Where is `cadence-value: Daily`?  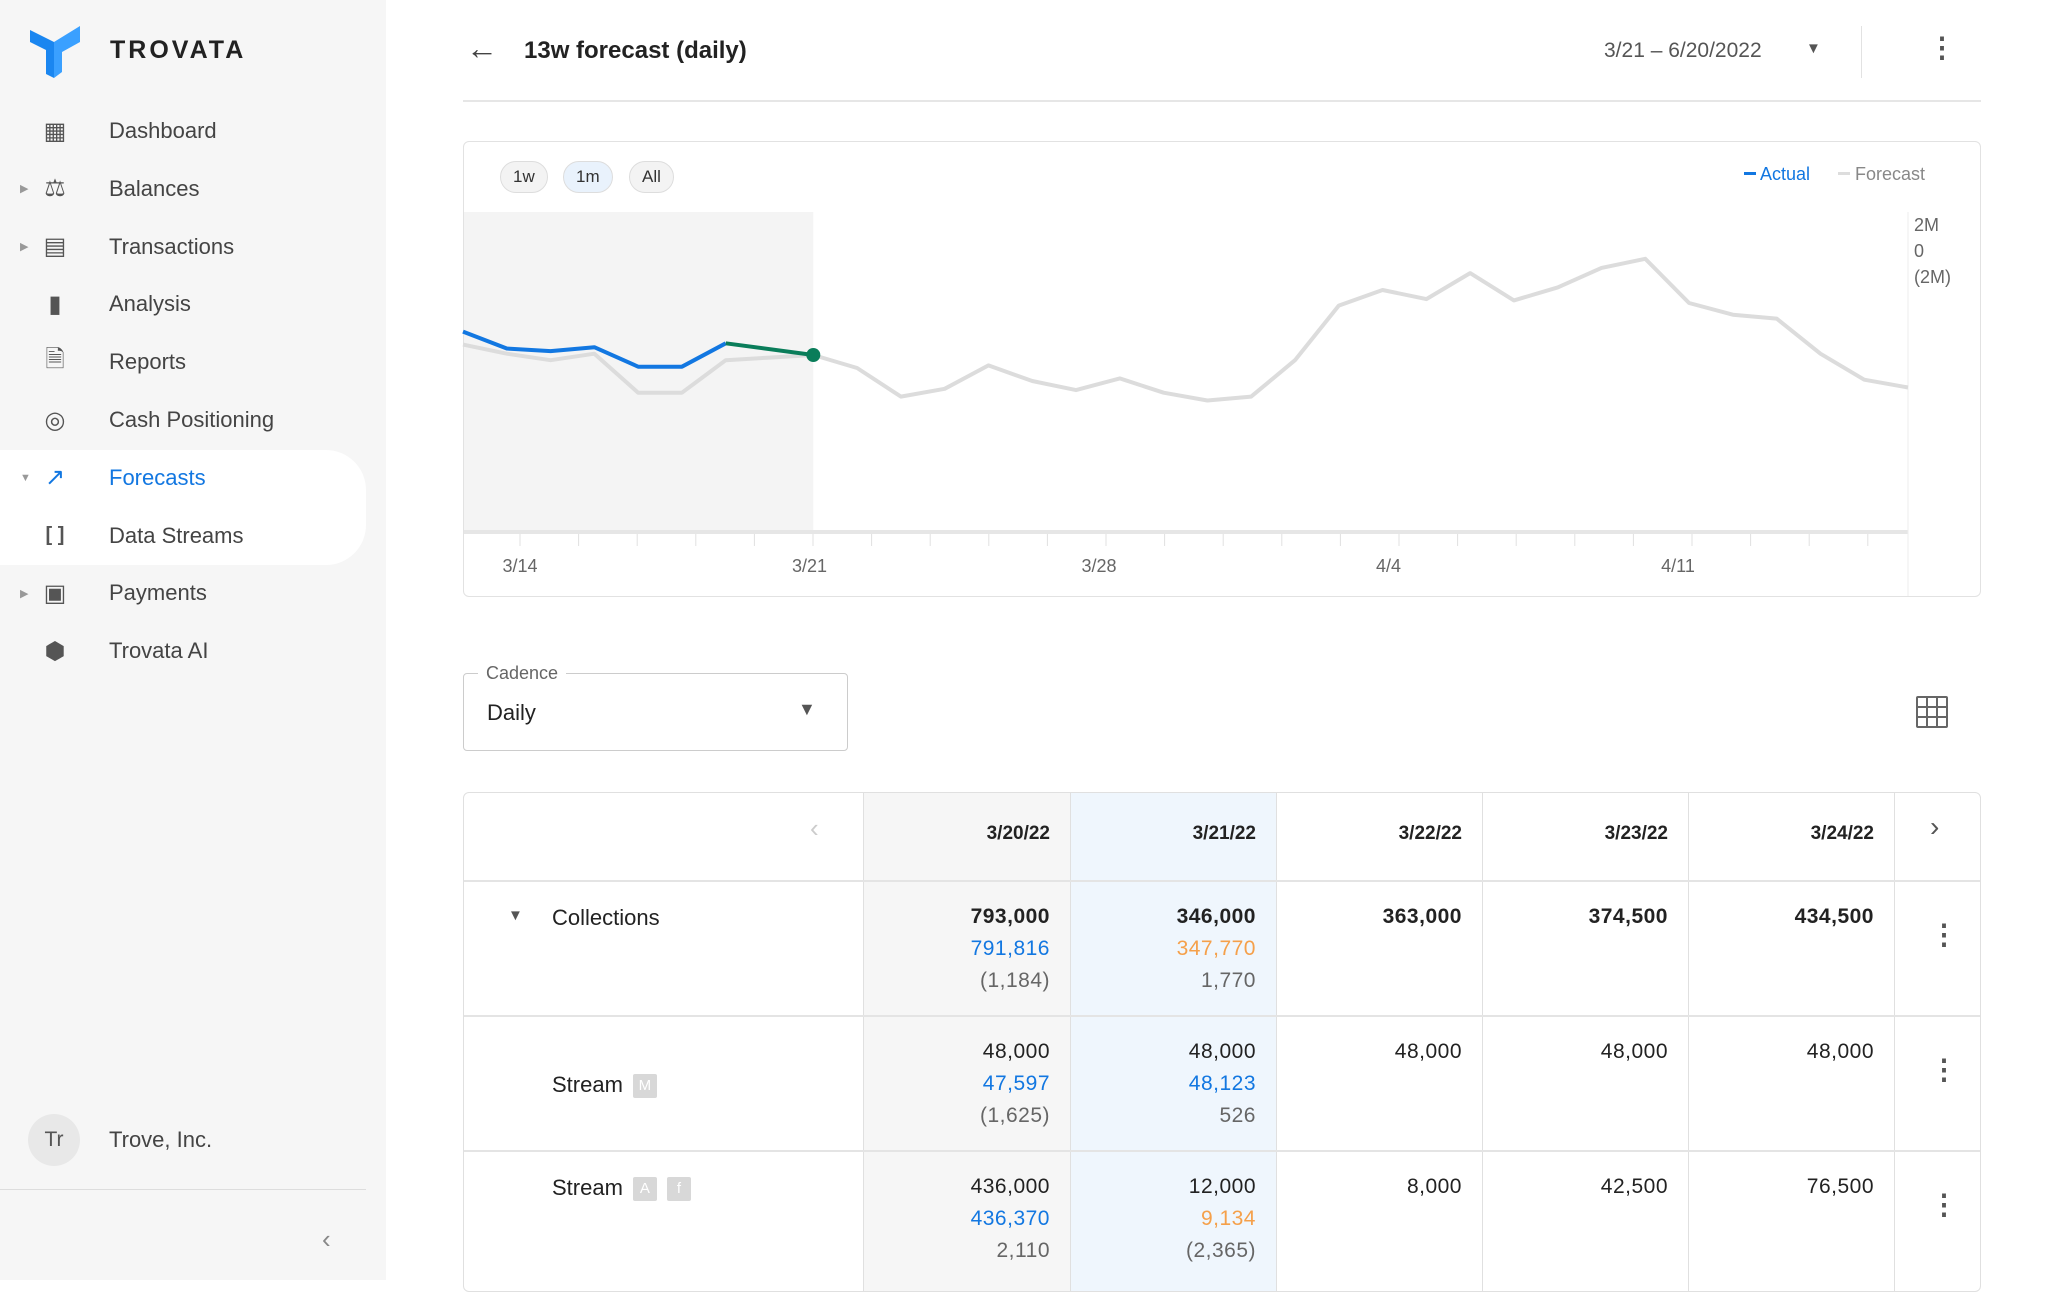
cadence-value: Daily is located at coordinates (511, 713).